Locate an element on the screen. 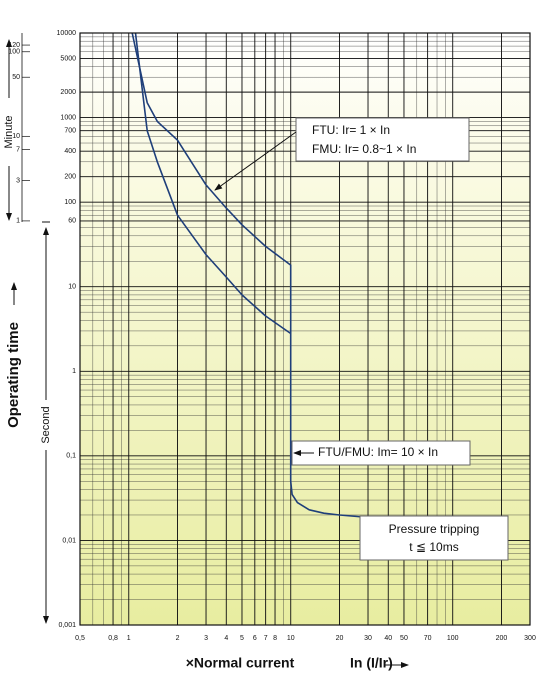 The height and width of the screenshot is (699, 539). y-tick-label: 0,001 is located at coordinates (67, 625).